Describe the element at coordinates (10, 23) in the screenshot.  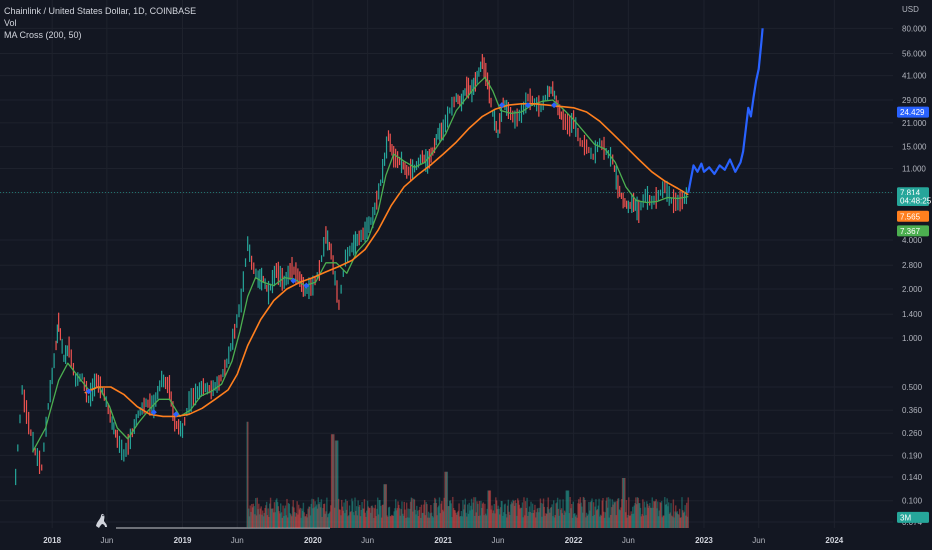
I see `volume-indicator-label: Vol` at that location.